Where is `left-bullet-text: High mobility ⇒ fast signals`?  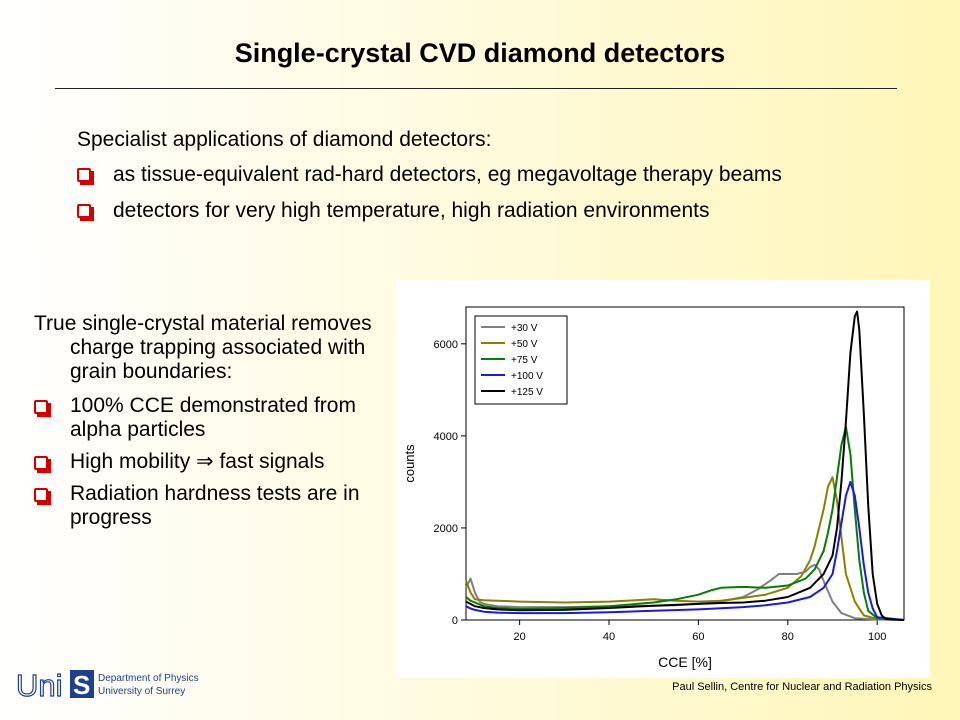 left-bullet-text: High mobility ⇒ fast signals is located at coordinates (197, 461).